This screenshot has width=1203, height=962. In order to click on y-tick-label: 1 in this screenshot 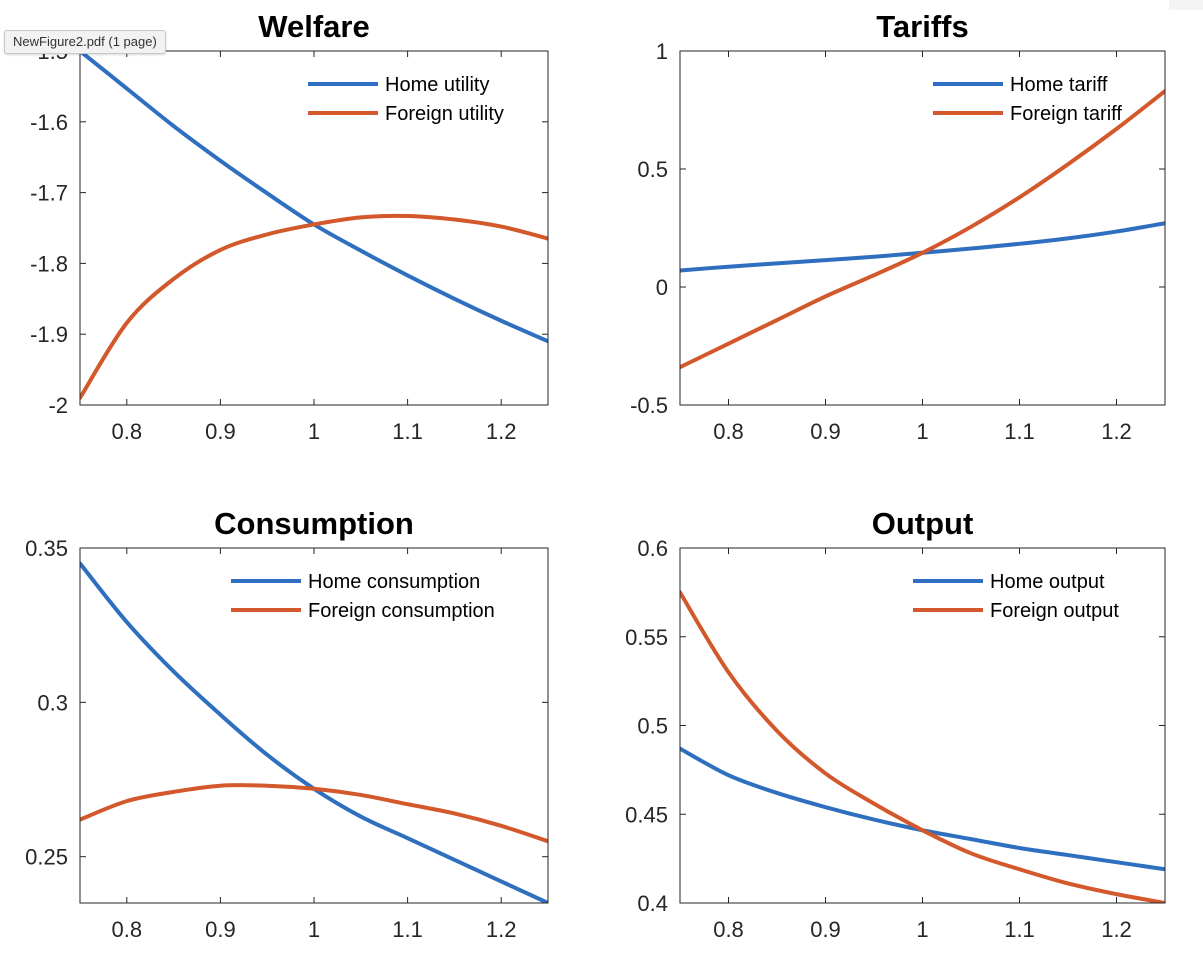, I will do `click(662, 51)`.